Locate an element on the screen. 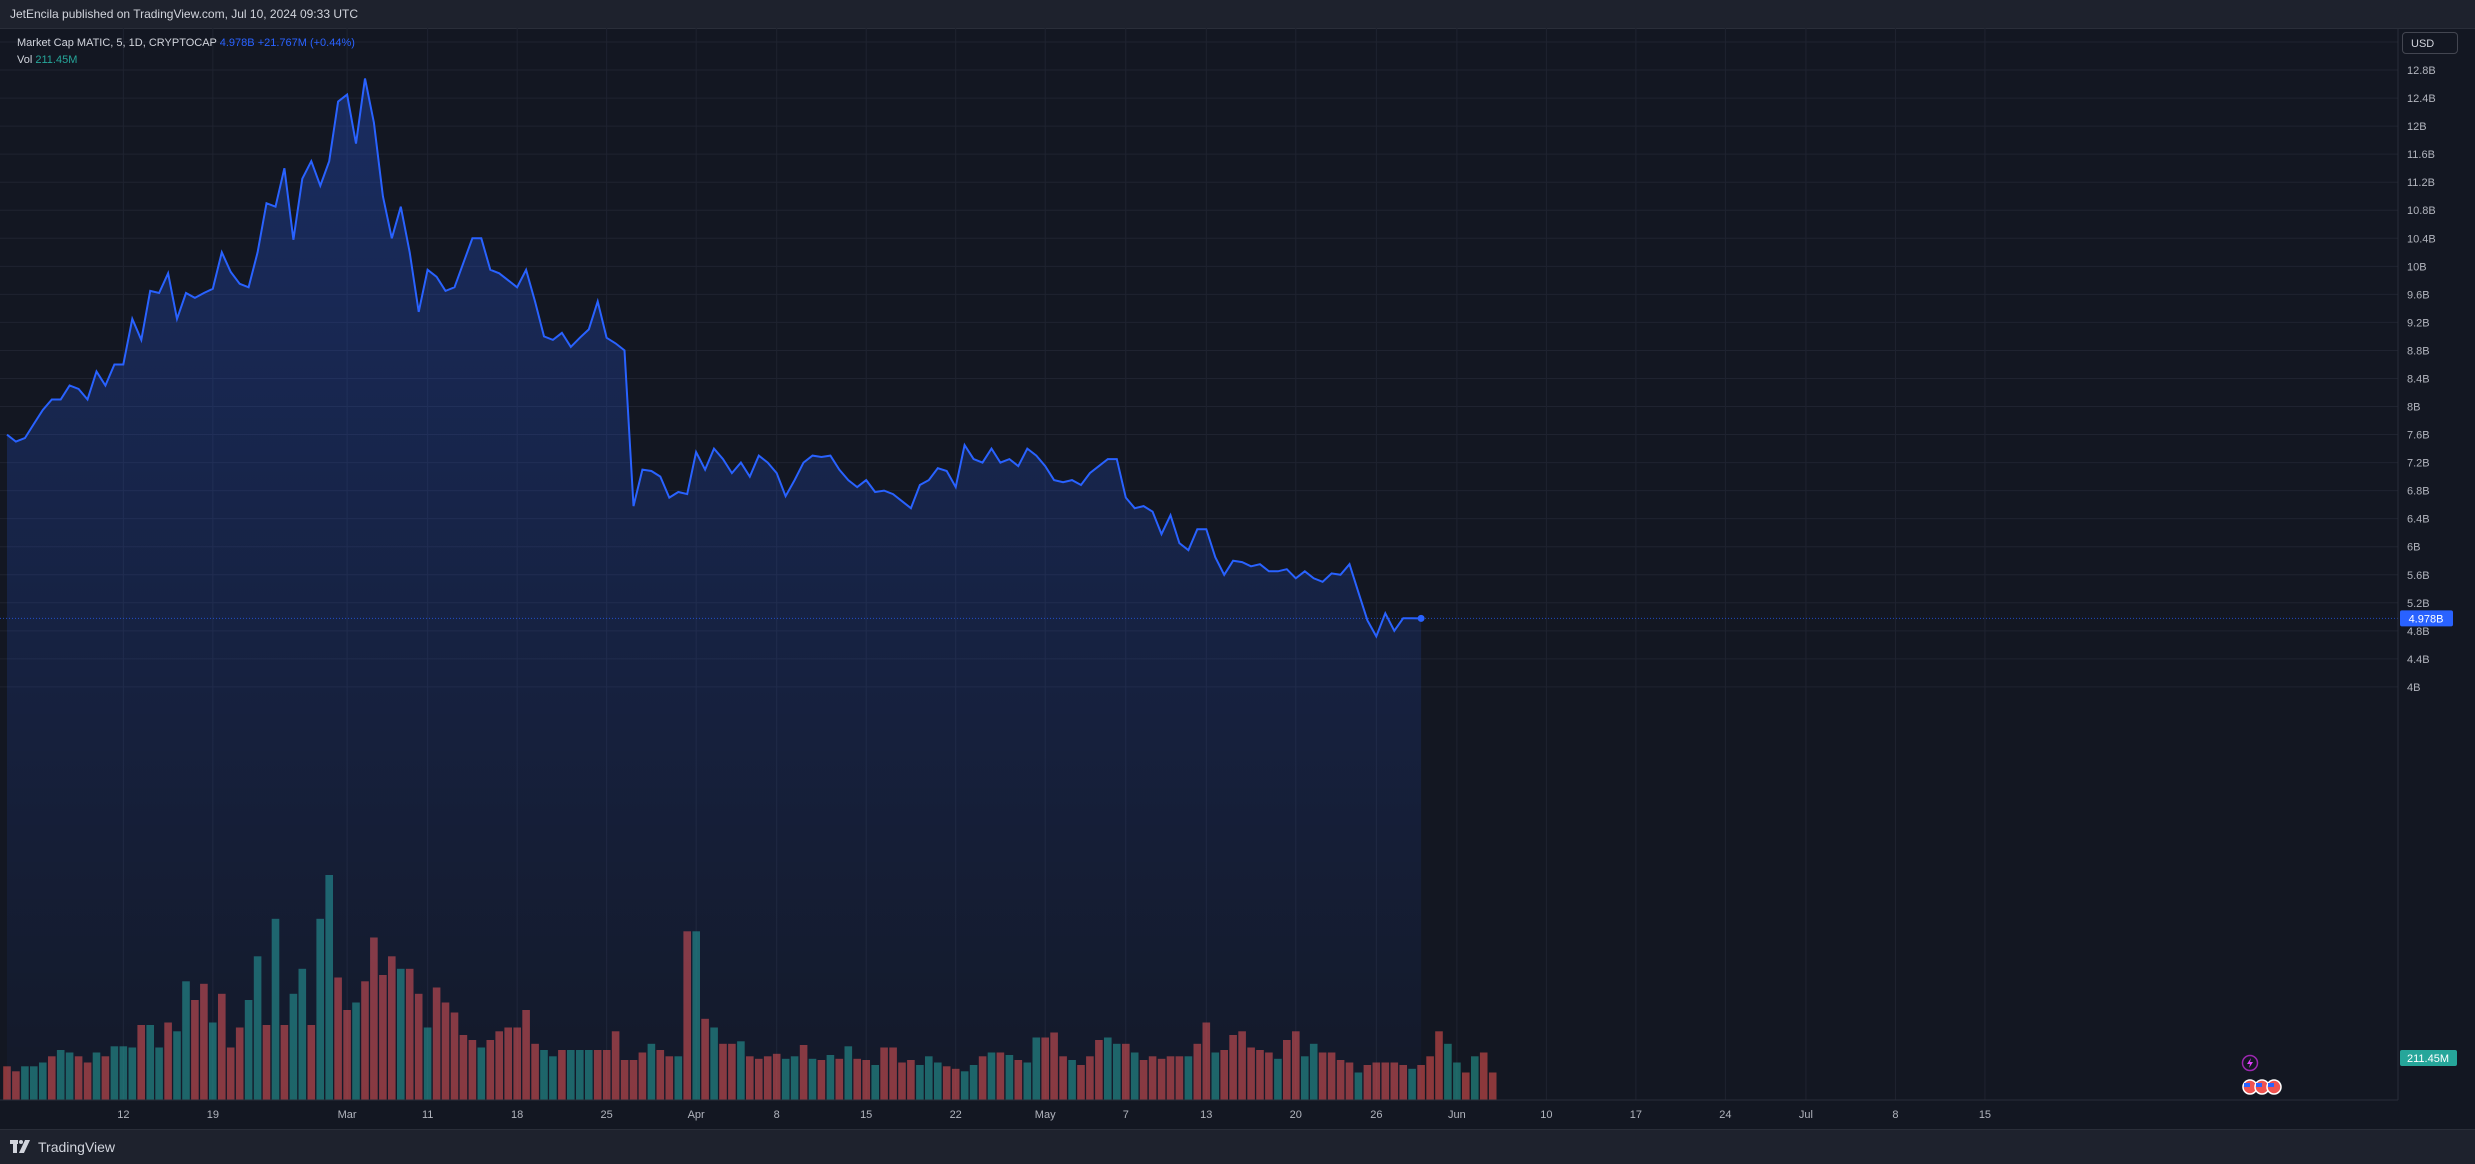 The height and width of the screenshot is (1164, 2475). currency-selector: USD is located at coordinates (2430, 43).